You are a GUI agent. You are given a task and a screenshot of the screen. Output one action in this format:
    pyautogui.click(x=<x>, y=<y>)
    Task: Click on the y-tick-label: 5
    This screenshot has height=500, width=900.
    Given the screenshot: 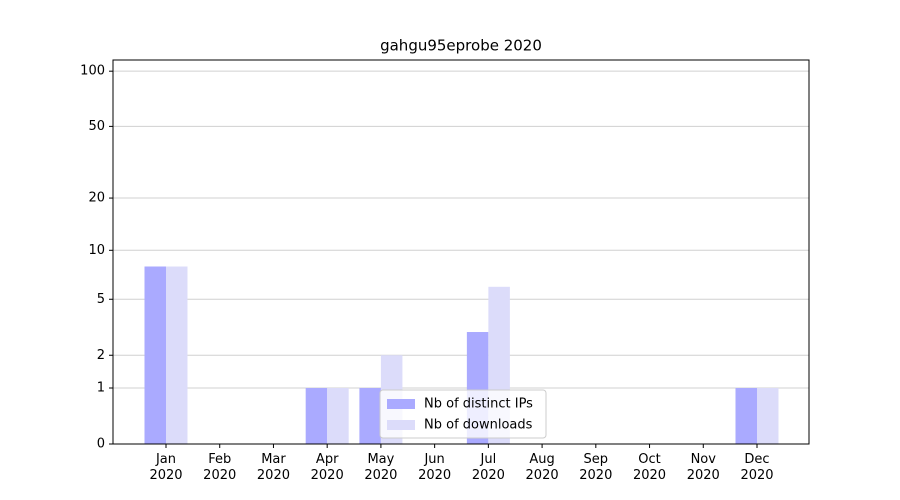 What is the action you would take?
    pyautogui.click(x=101, y=299)
    